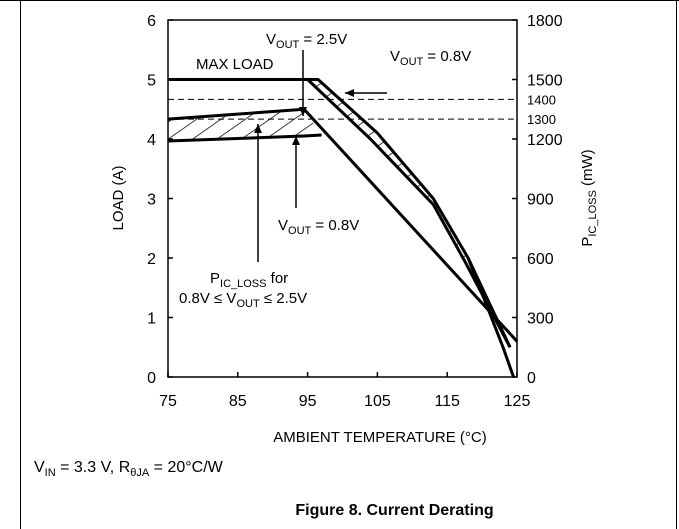  I want to click on y2-tick-label: 0, so click(531, 378).